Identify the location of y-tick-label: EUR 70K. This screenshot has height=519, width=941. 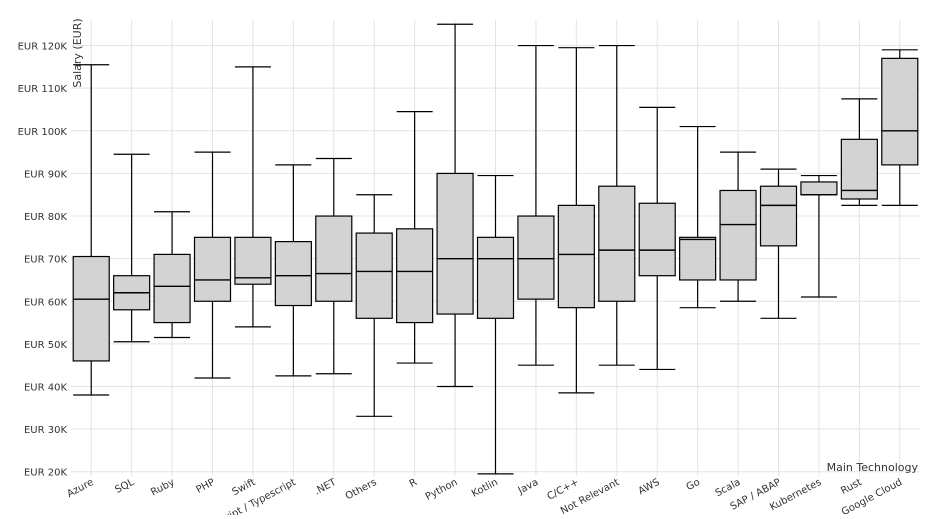
(45, 260).